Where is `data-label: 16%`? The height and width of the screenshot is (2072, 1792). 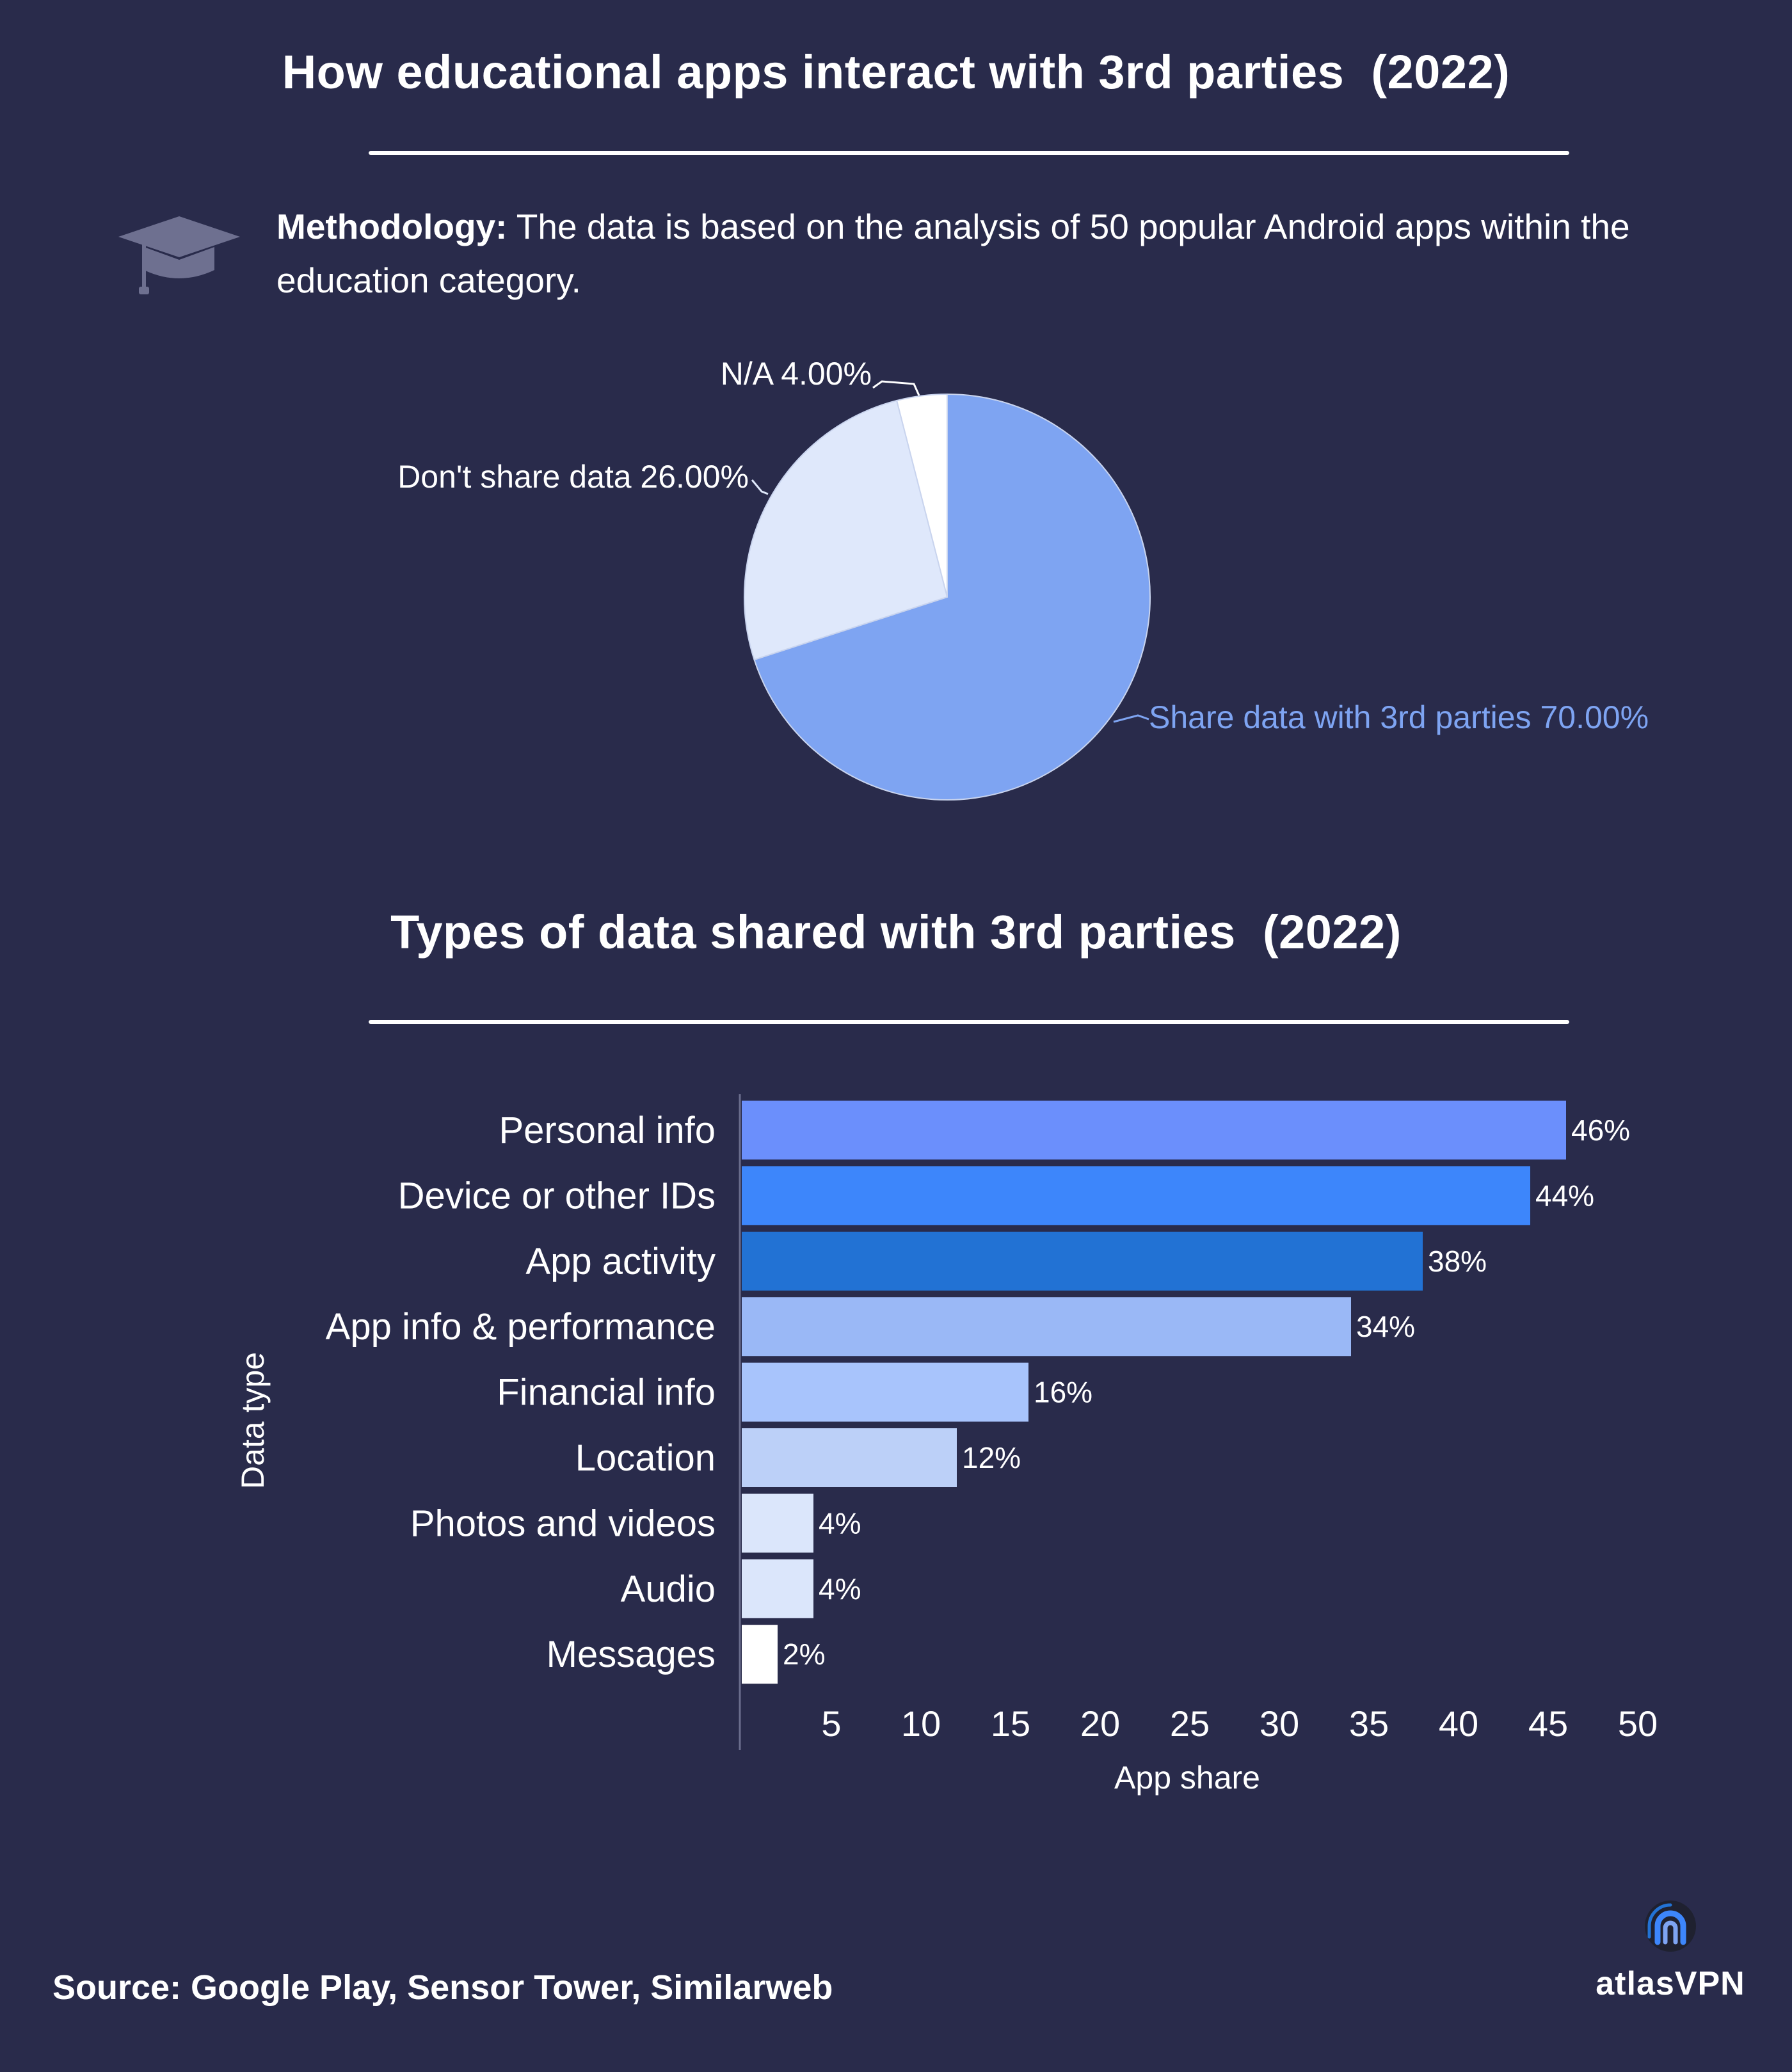
data-label: 16% is located at coordinates (1063, 1393).